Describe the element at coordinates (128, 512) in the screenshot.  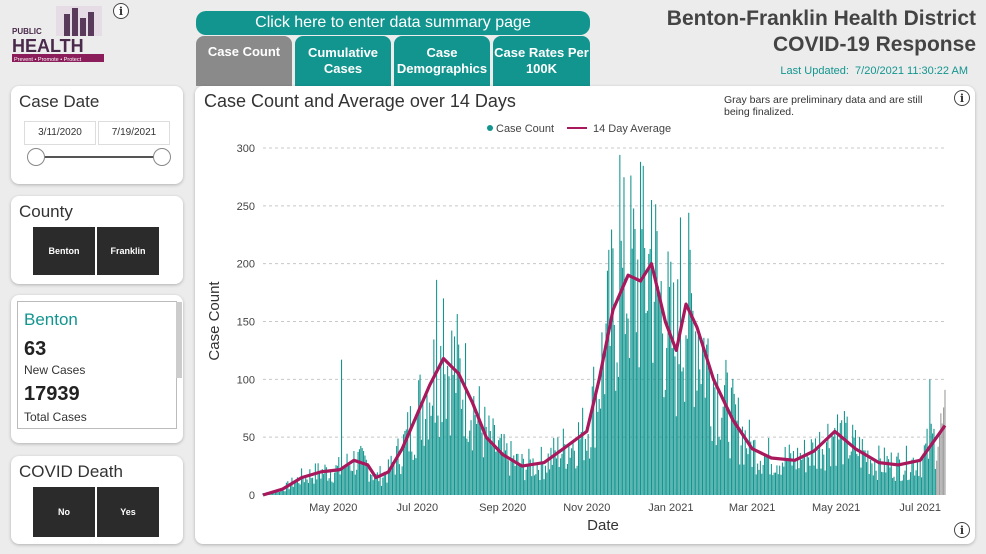
I see `death-yes-button: Yes` at that location.